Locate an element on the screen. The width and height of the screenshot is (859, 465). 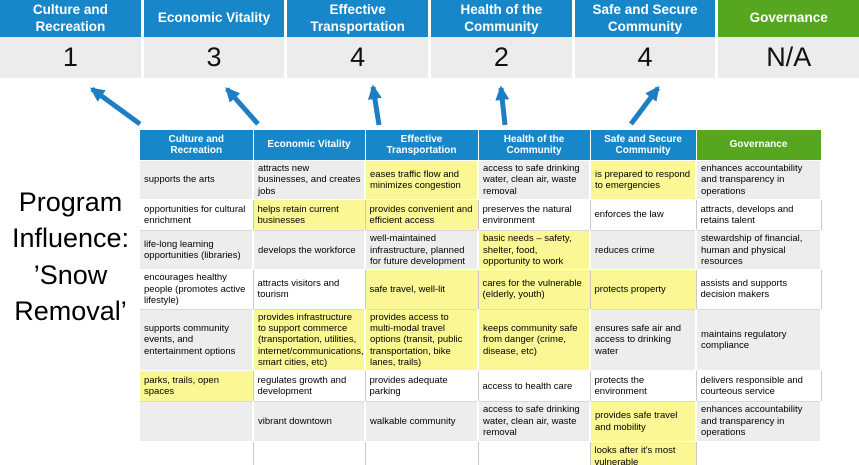
matrix-column-header: Governance is located at coordinates (759, 145).